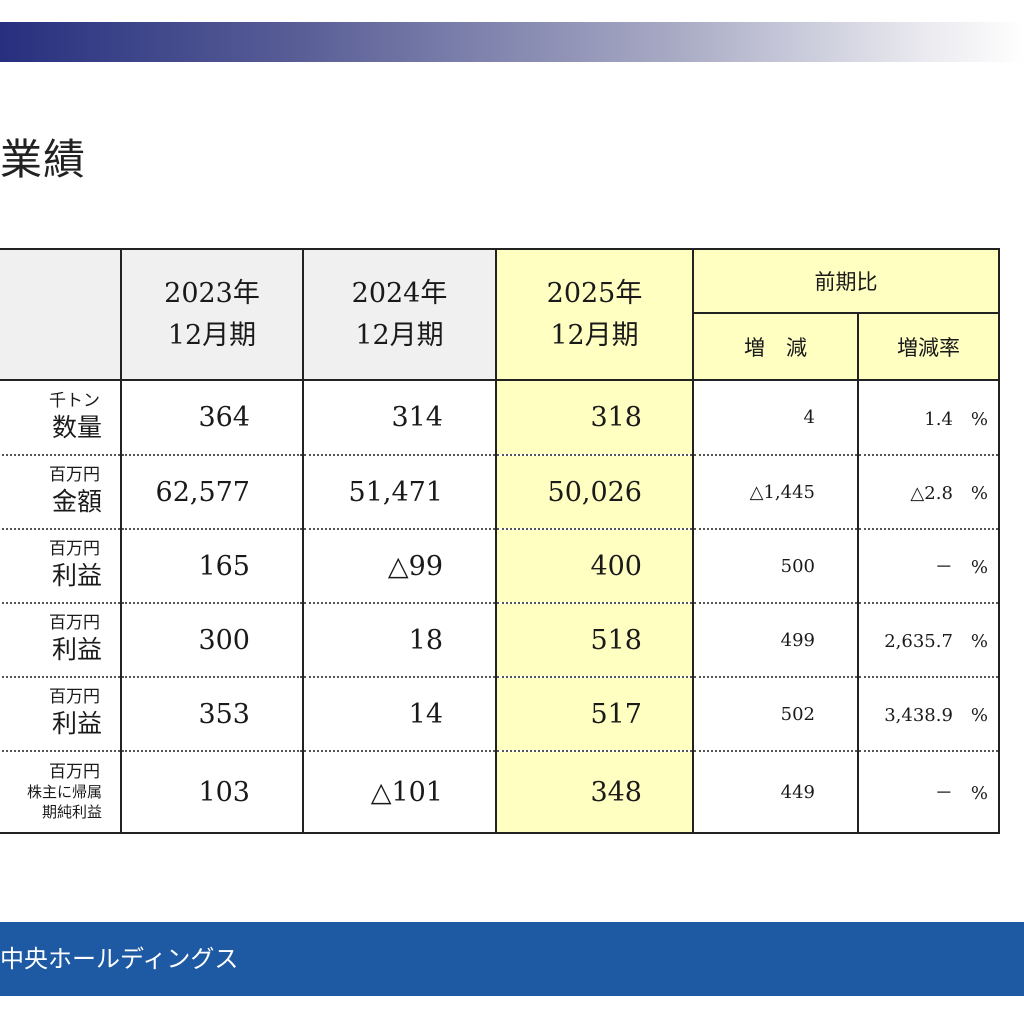 The height and width of the screenshot is (1024, 1024). Describe the element at coordinates (594, 640) in the screenshot. I see `cell-2025: 518` at that location.